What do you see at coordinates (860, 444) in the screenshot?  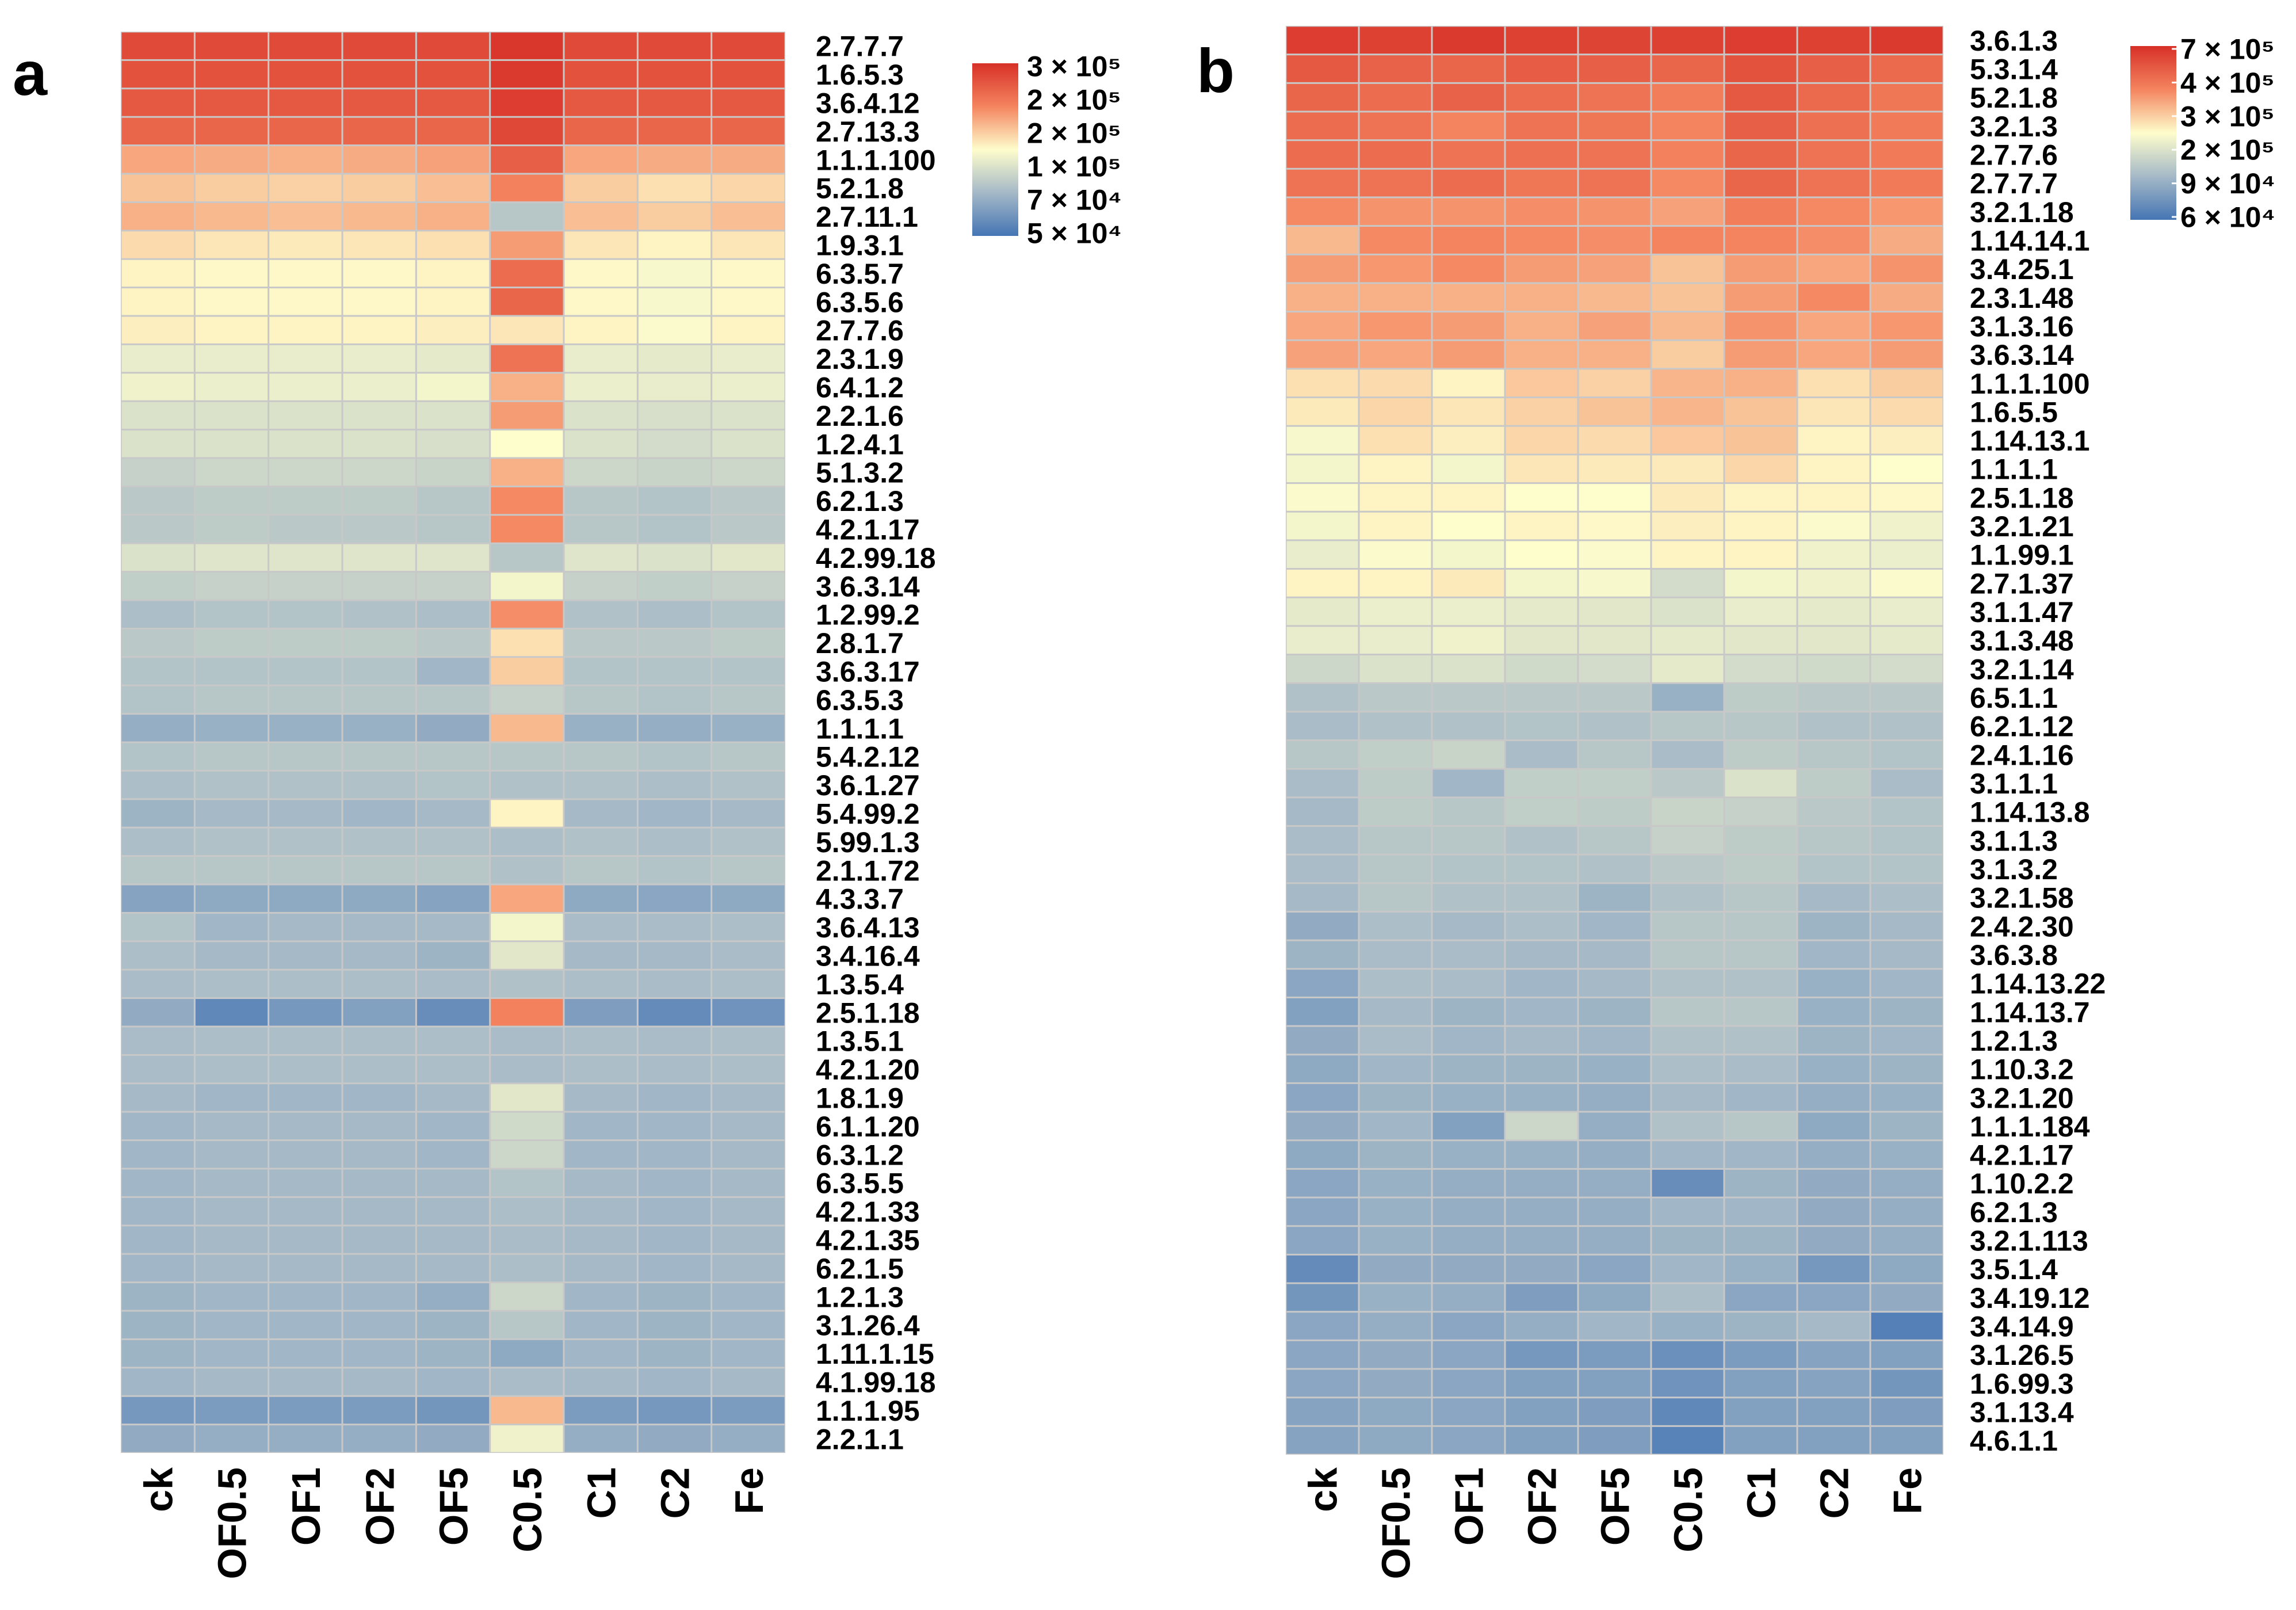 I see `heatmap-a-row-label: 1.2.4.1` at bounding box center [860, 444].